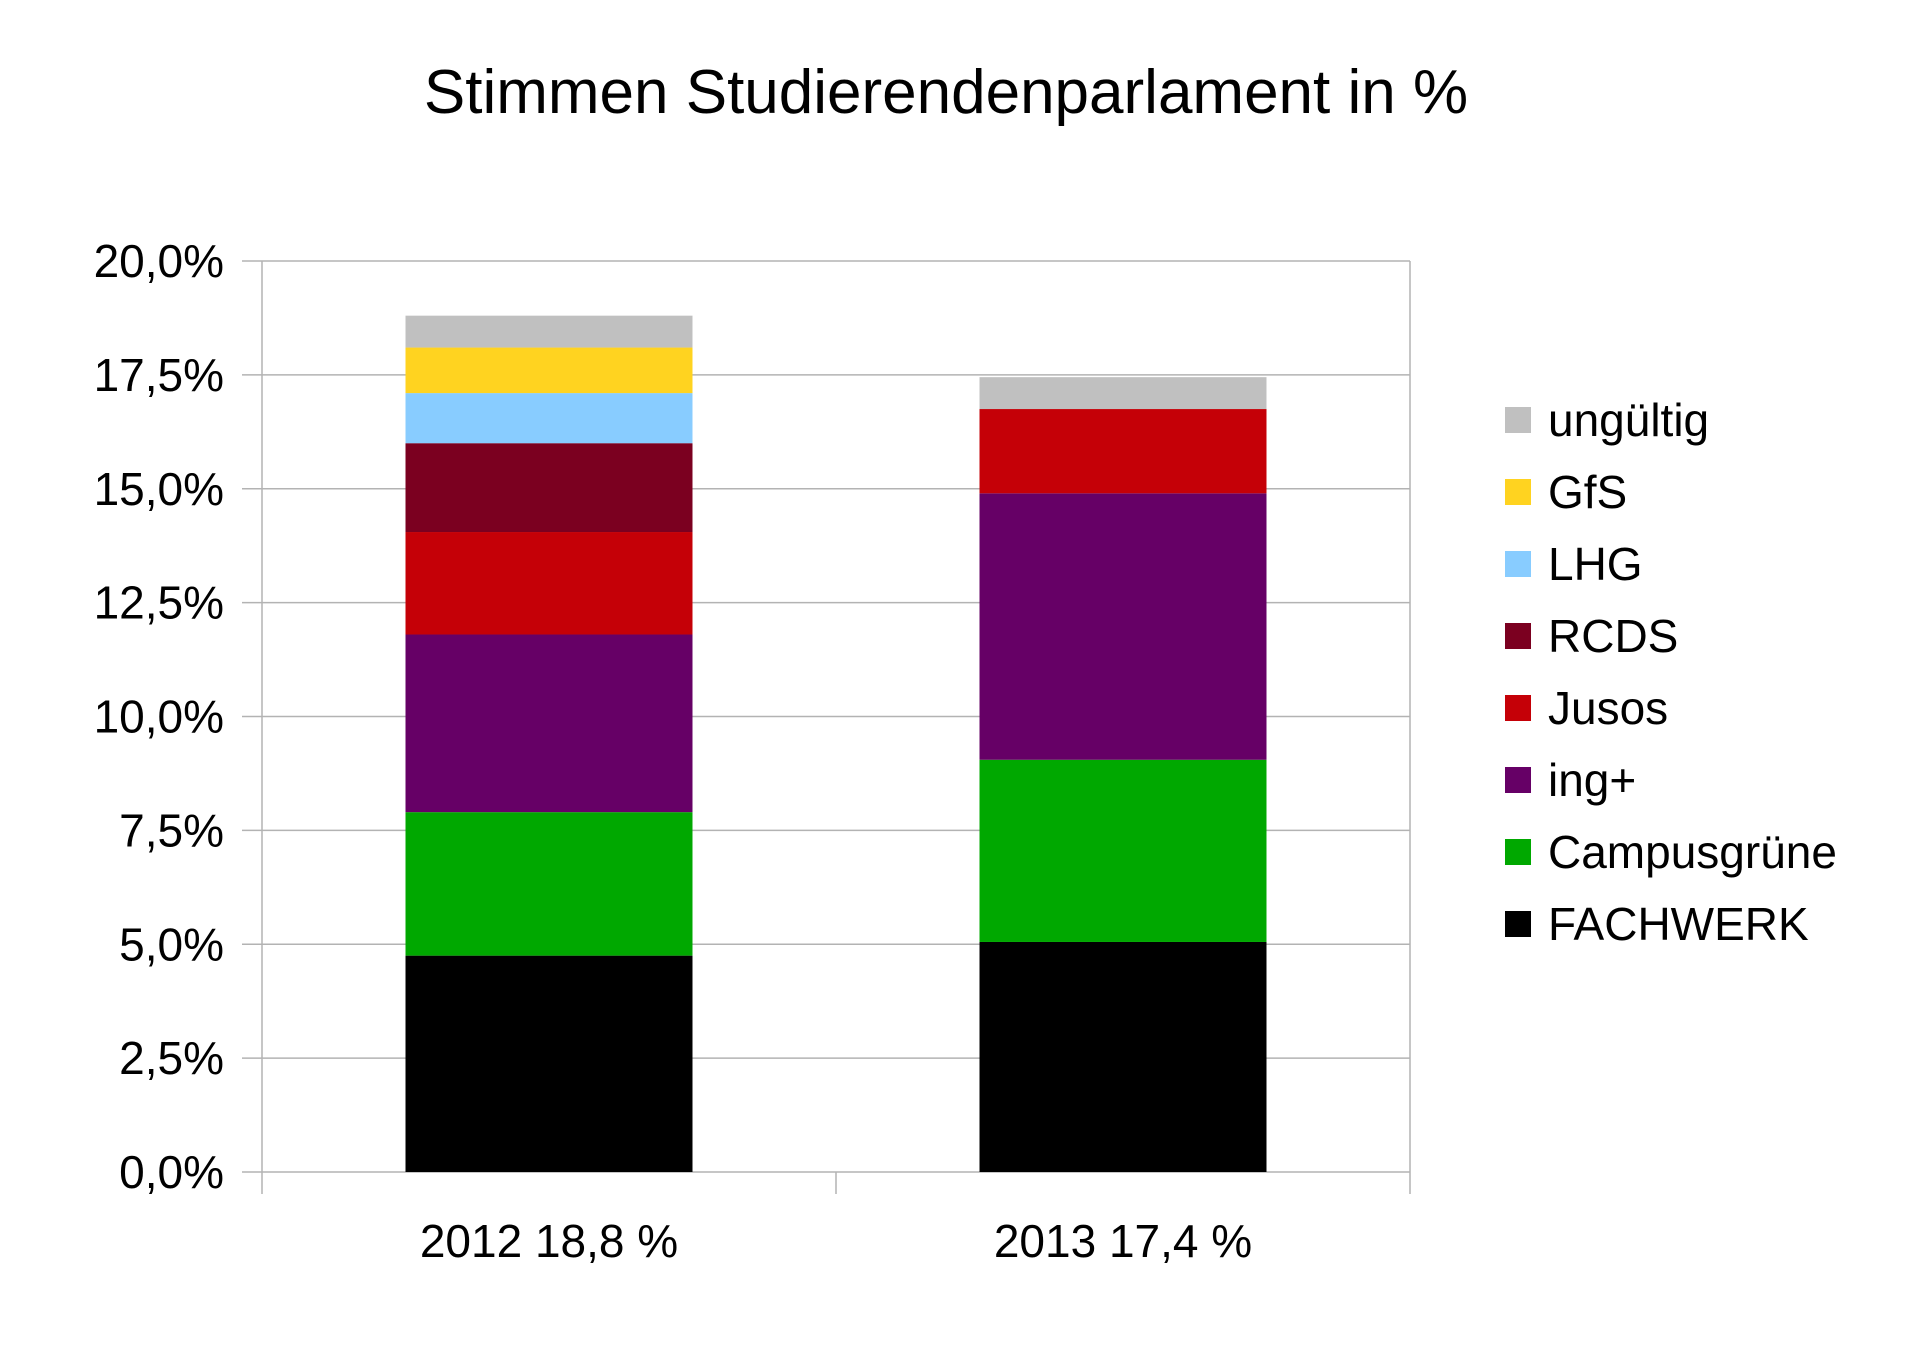  Describe the element at coordinates (1592, 780) in the screenshot. I see `legend-label: ing+` at that location.